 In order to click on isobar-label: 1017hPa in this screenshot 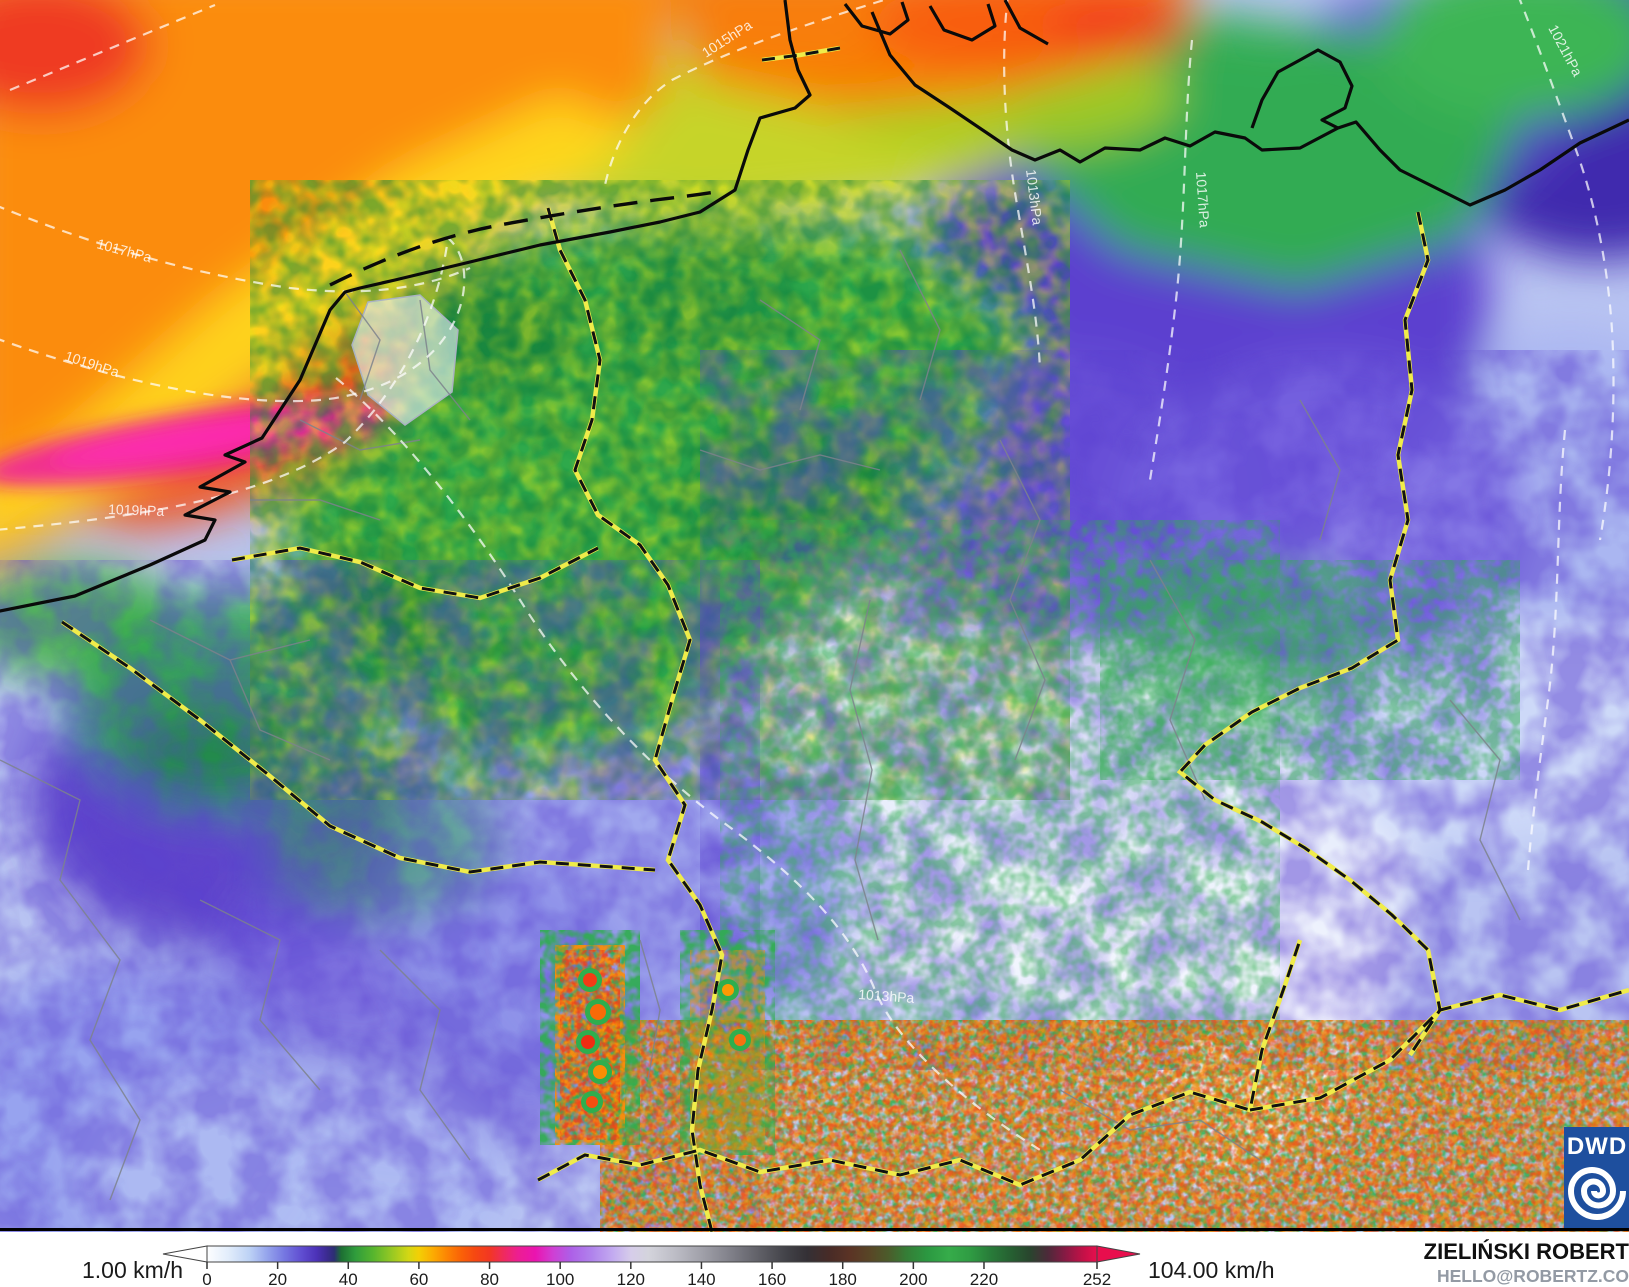, I will do `click(1203, 199)`.